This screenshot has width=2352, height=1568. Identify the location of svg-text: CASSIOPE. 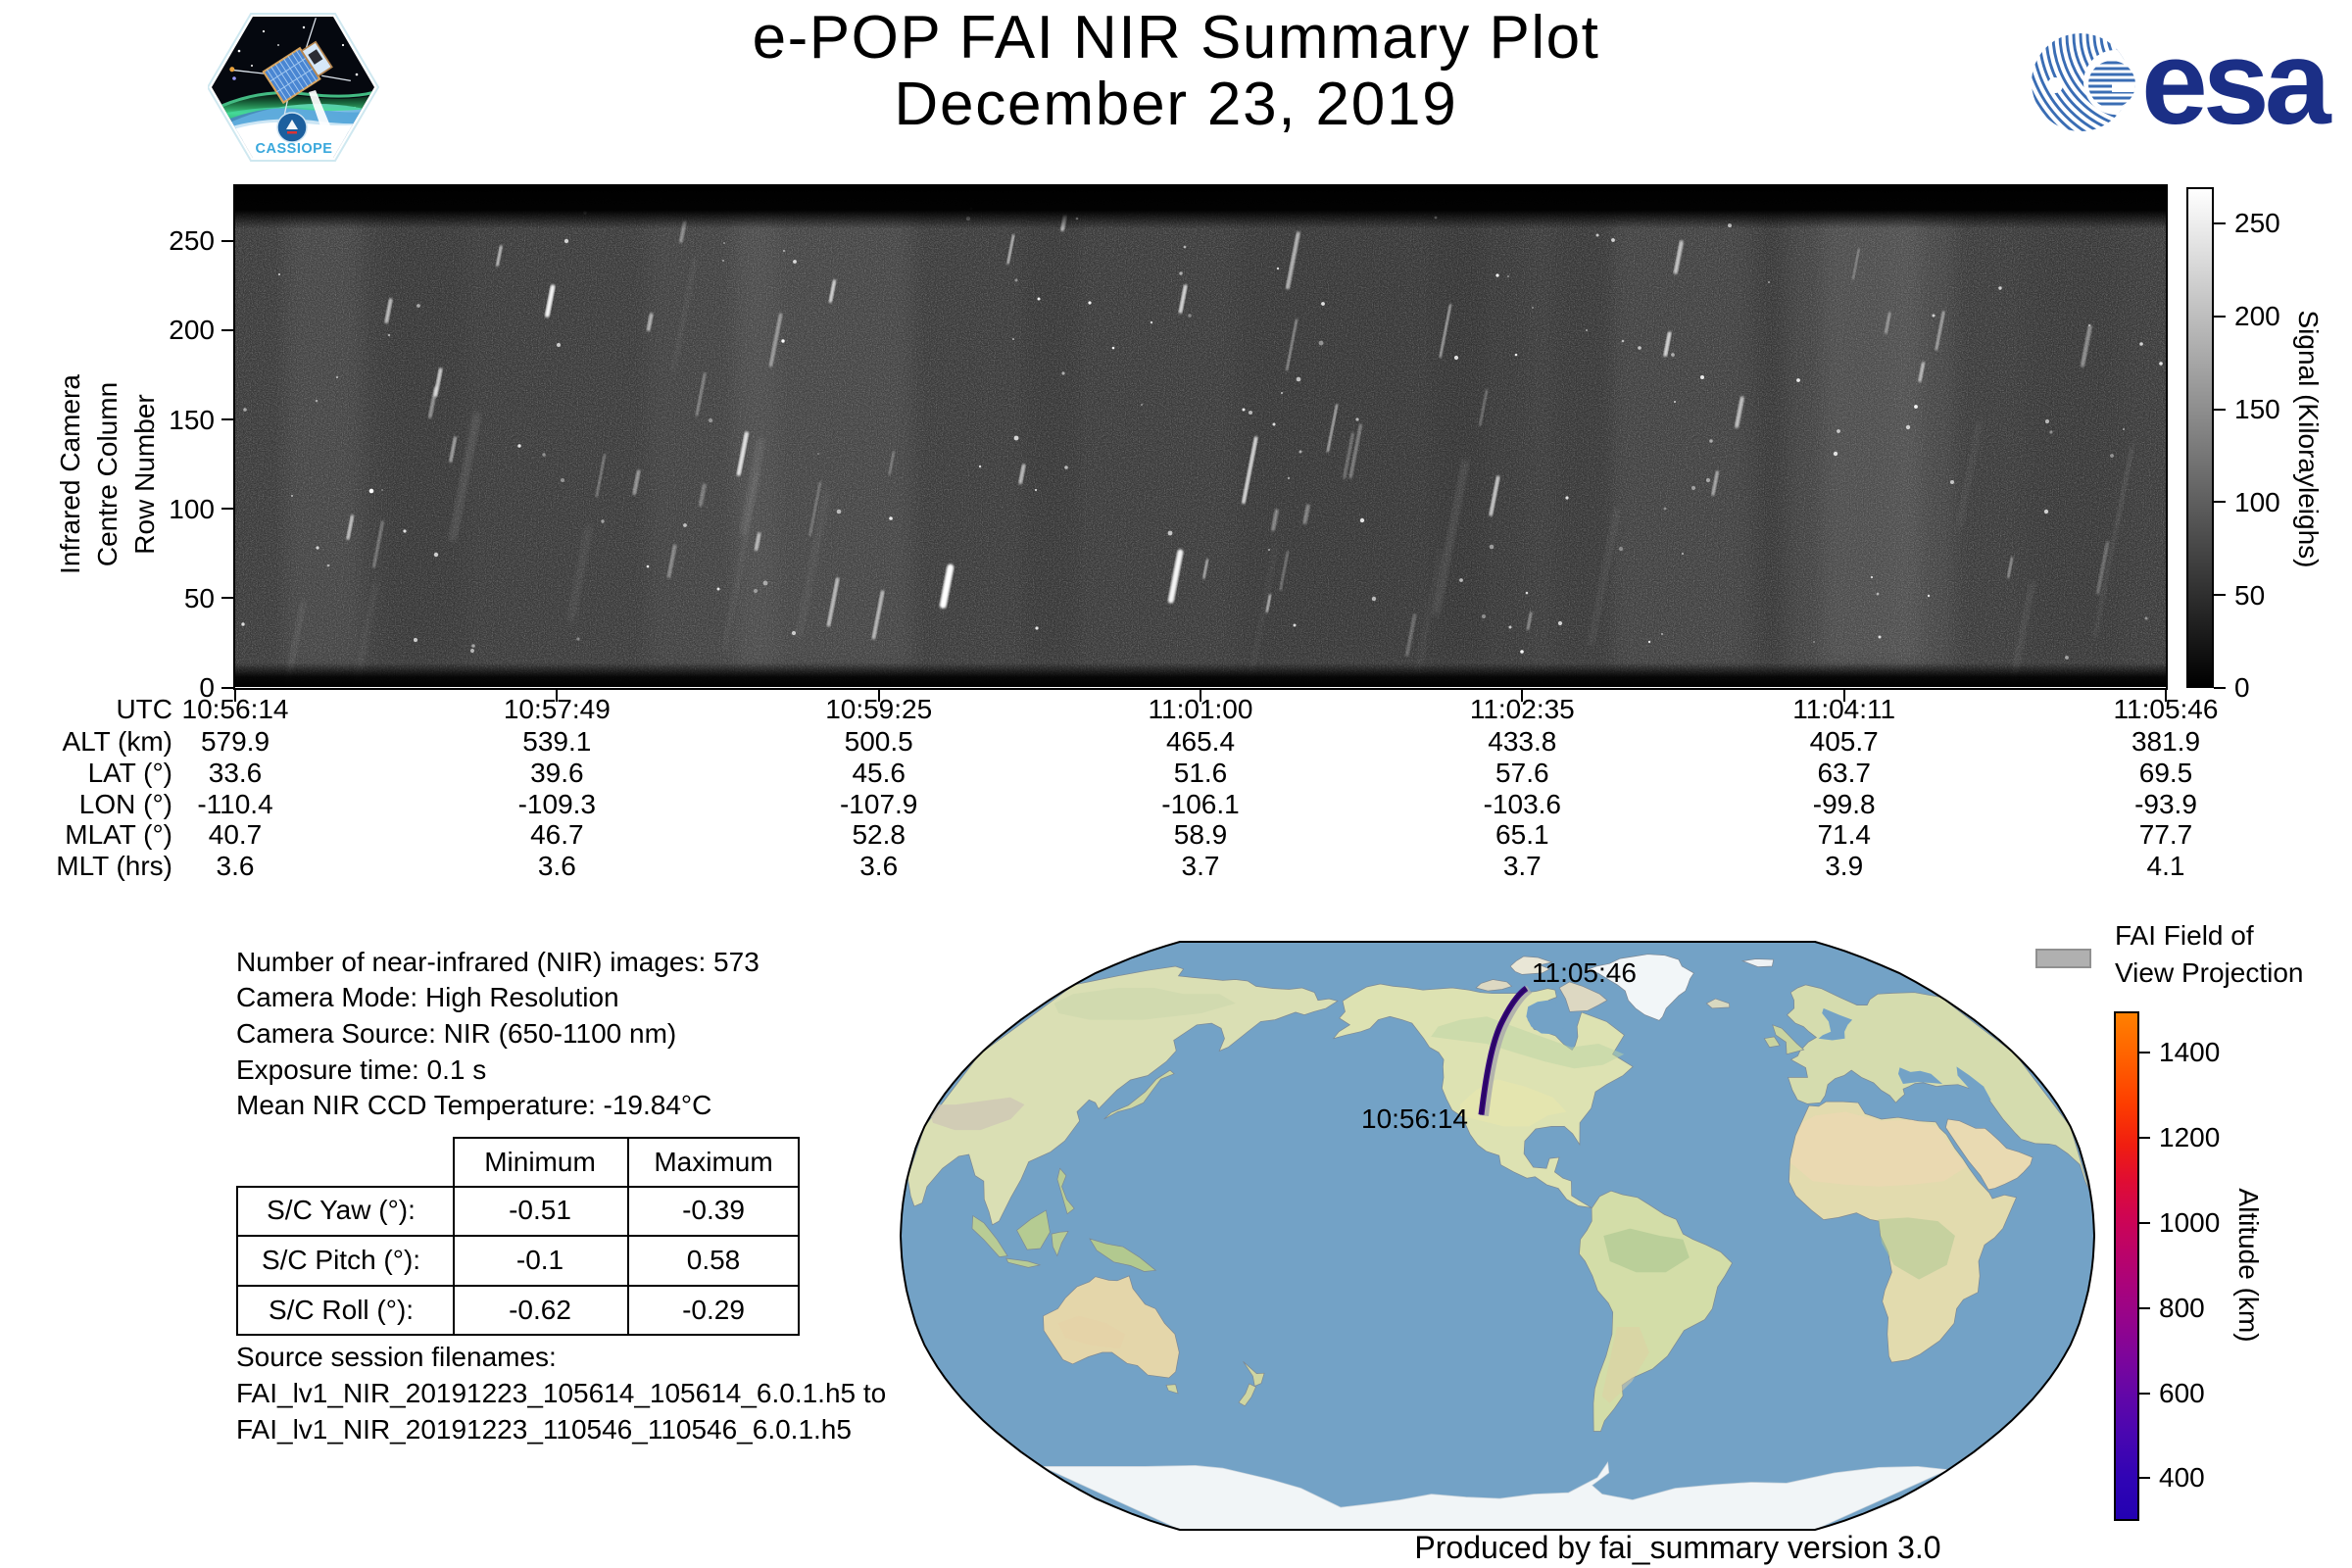
(294, 149).